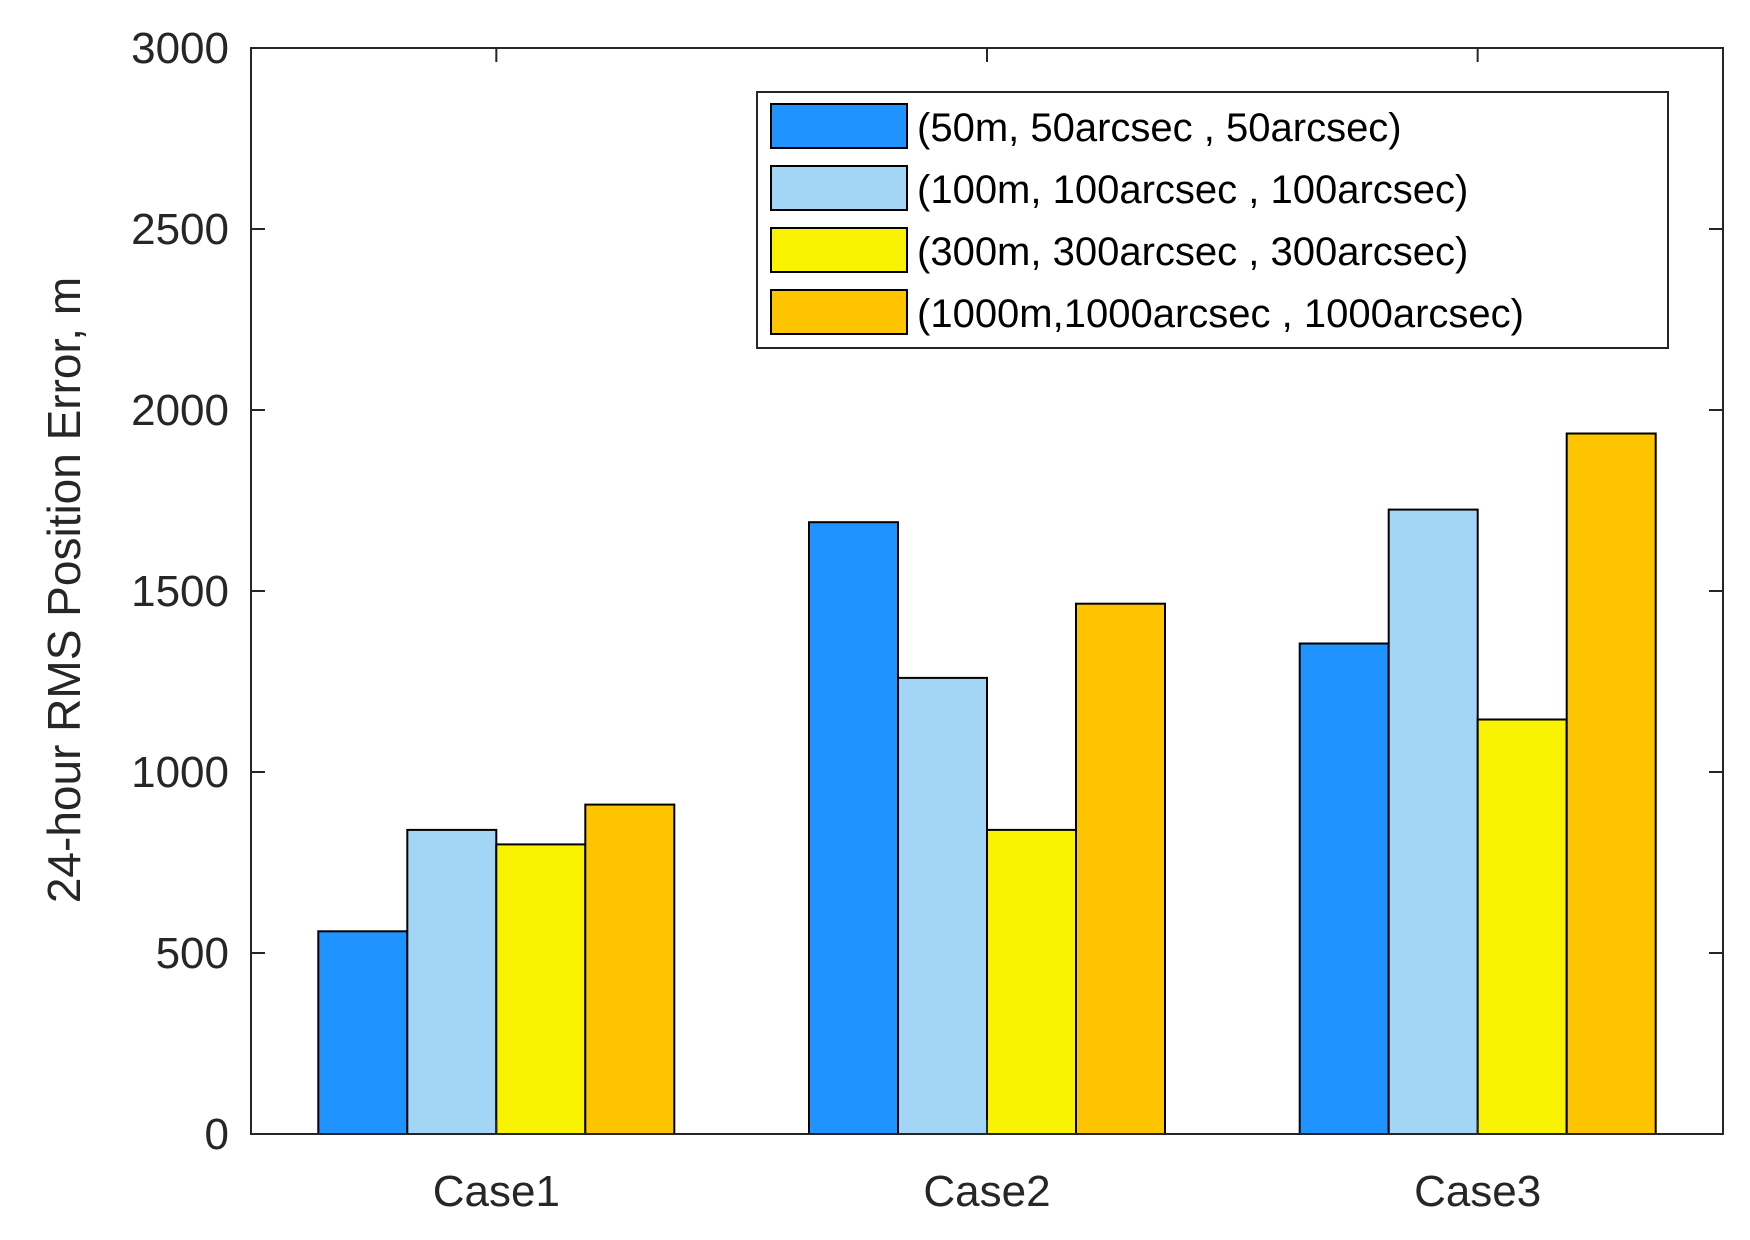 The image size is (1750, 1240). I want to click on y-tick-label: 1500, so click(180, 591).